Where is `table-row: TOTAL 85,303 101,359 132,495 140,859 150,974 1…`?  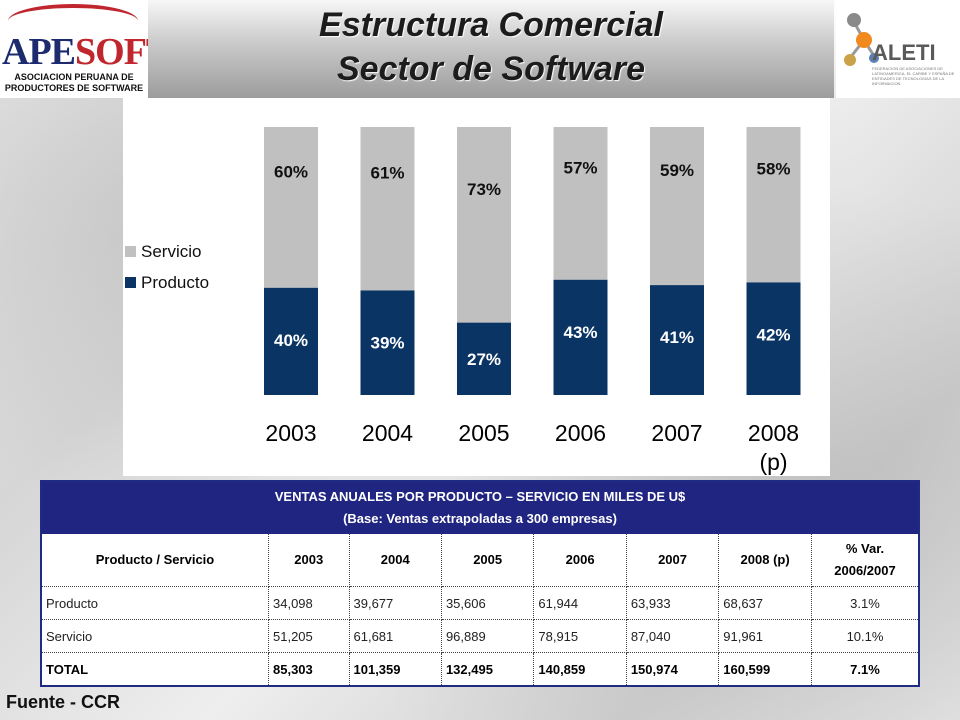
table-row: TOTAL 85,303 101,359 132,495 140,859 150,974 1… is located at coordinates (480, 668).